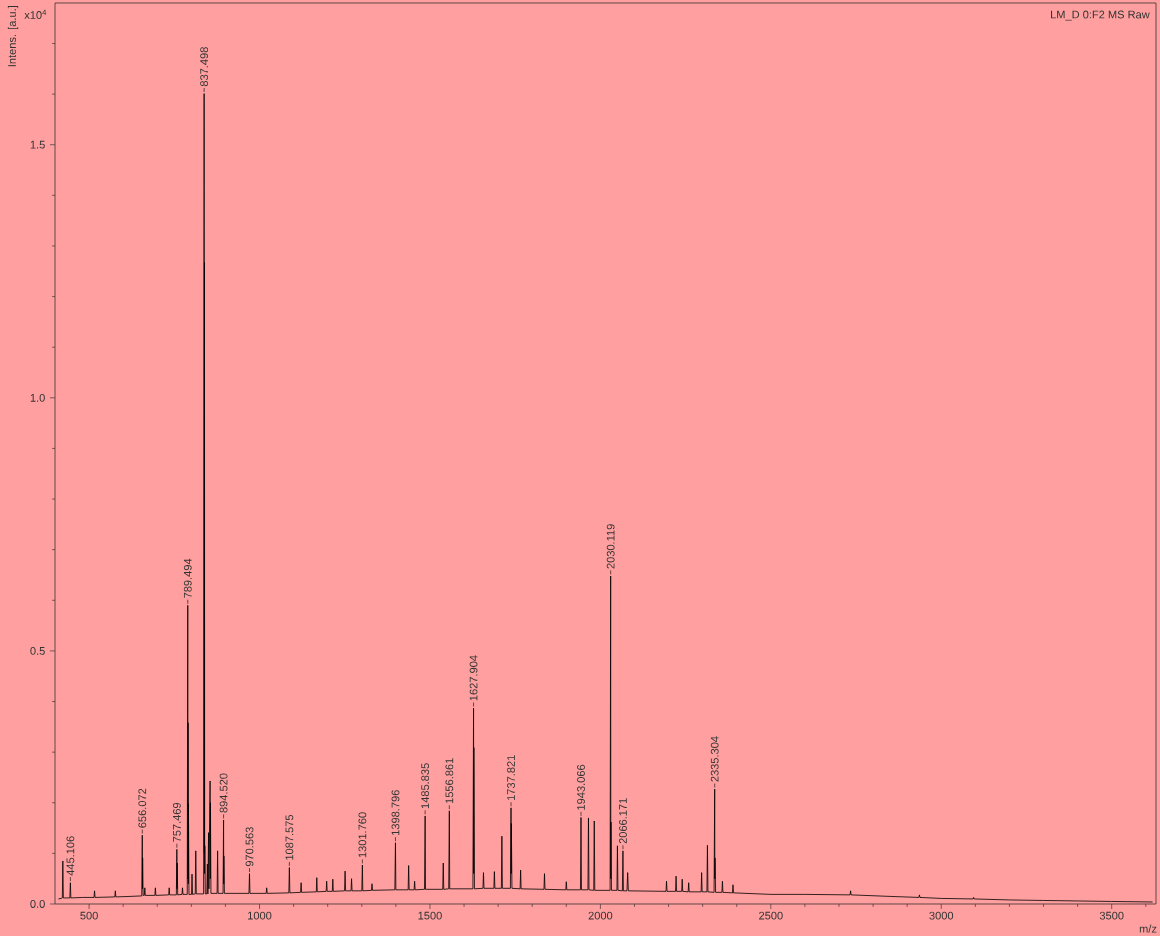 This screenshot has width=1160, height=936. I want to click on x-tick-label: 1000, so click(260, 915).